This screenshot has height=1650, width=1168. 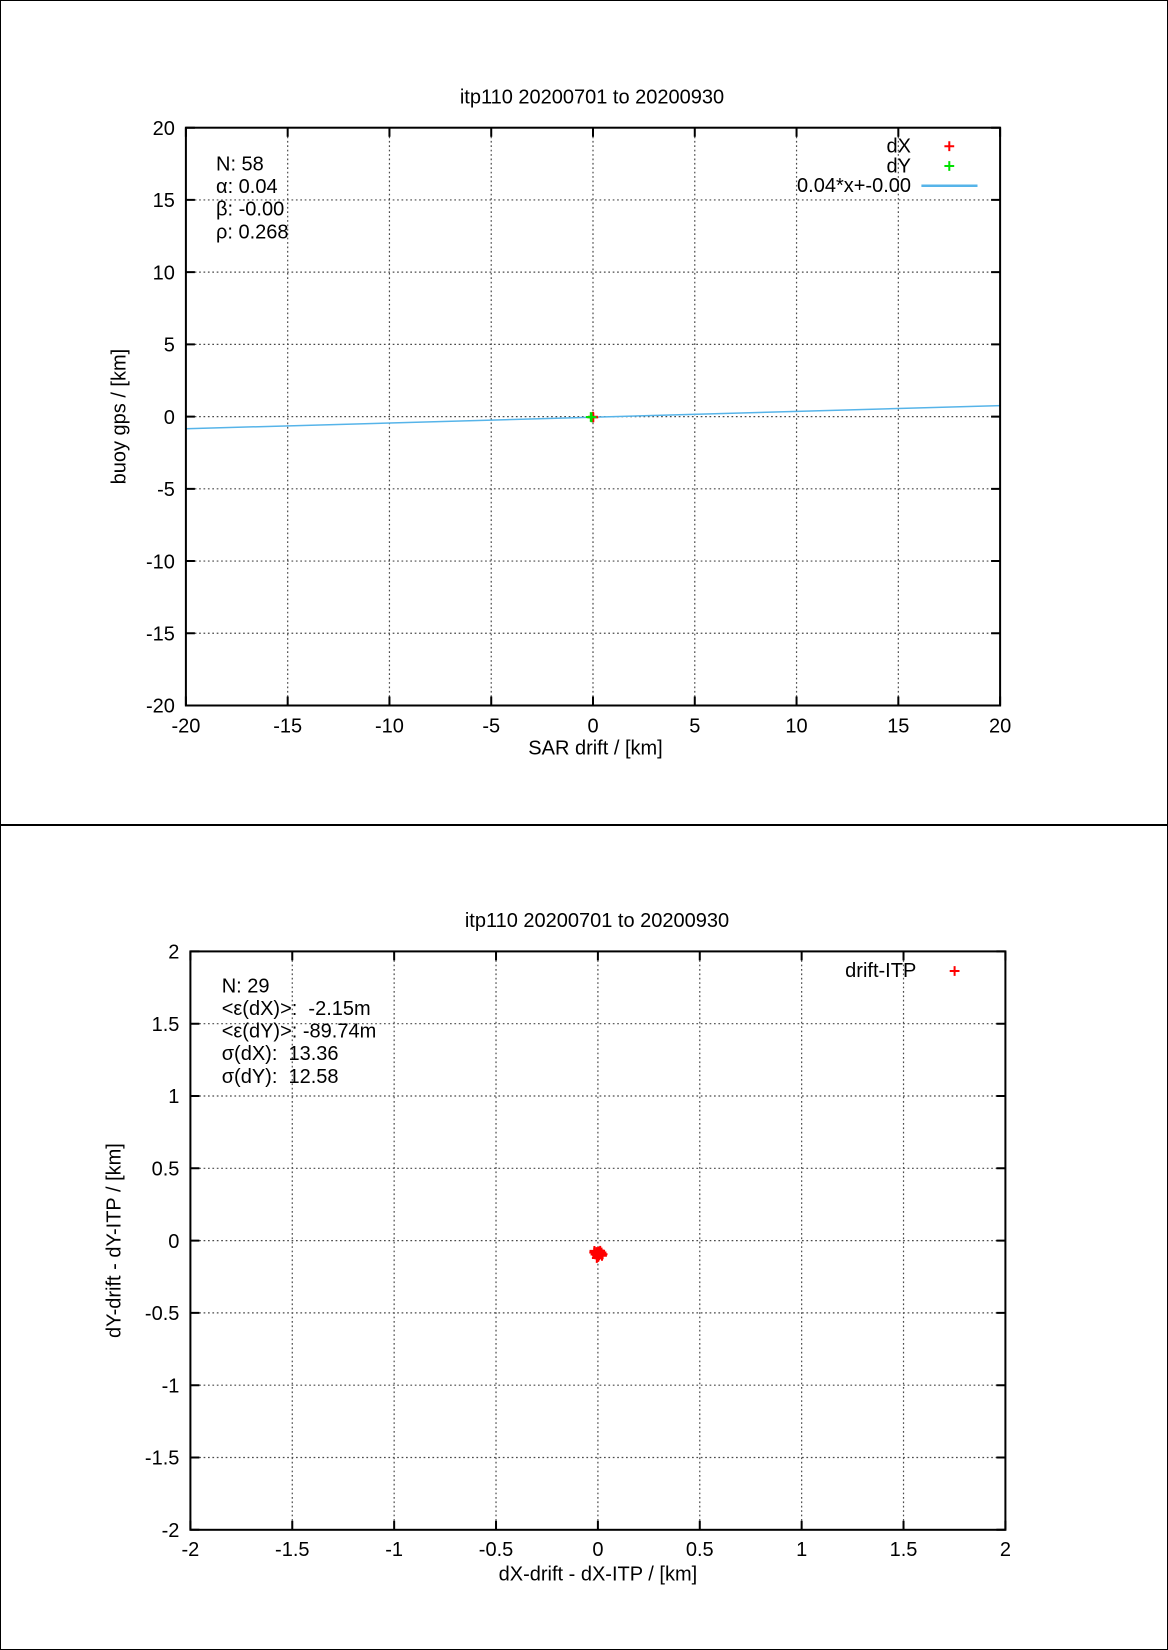 What do you see at coordinates (246, 986) in the screenshot?
I see `svg-text: N: 29` at bounding box center [246, 986].